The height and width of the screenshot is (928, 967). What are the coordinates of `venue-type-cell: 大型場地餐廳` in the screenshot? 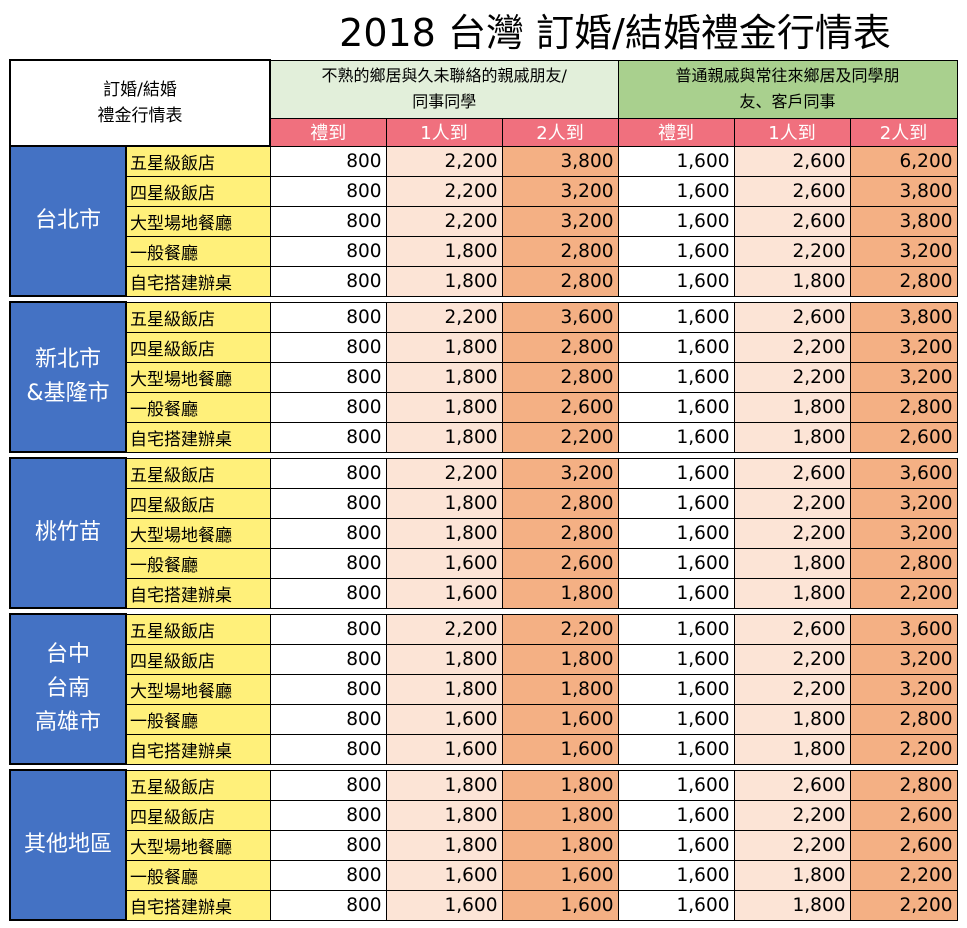 It's located at (198, 689).